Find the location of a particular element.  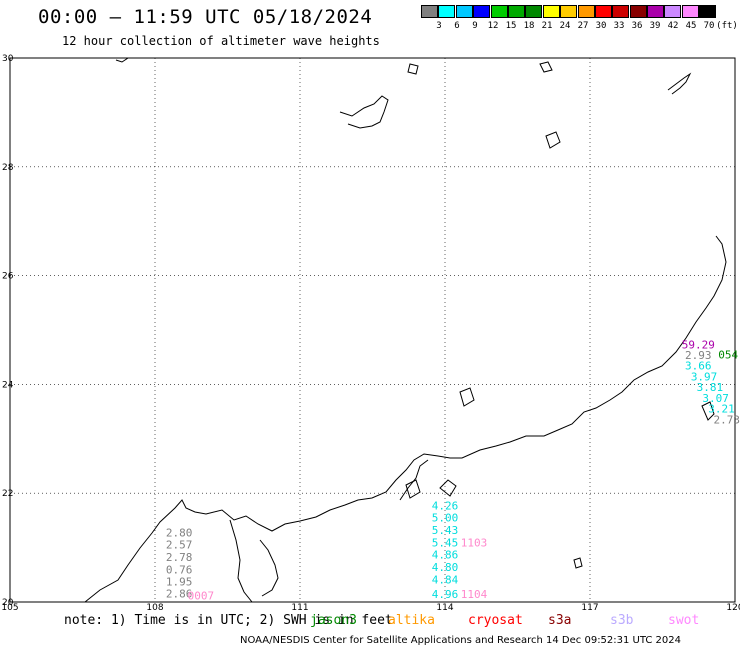

color-scale-label: 21 is located at coordinates (547, 26).